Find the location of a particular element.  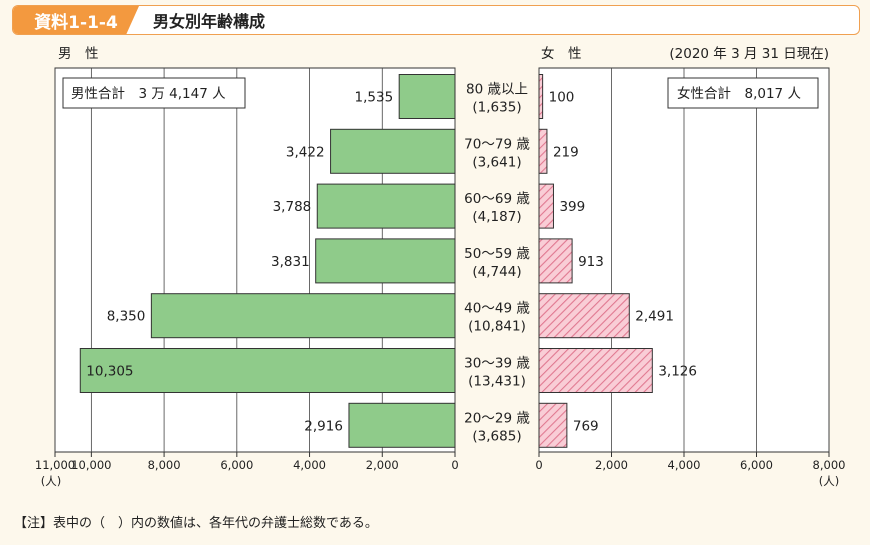

female-value-label: 3,126 is located at coordinates (677, 372).